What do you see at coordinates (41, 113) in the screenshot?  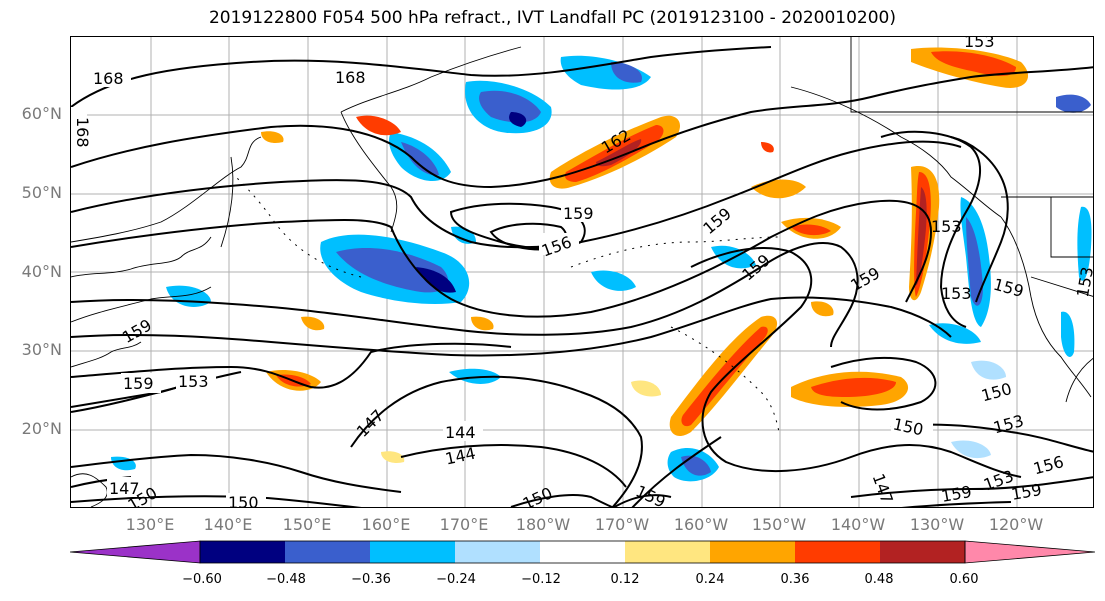 I see `lat-label-60n: 60°N` at bounding box center [41, 113].